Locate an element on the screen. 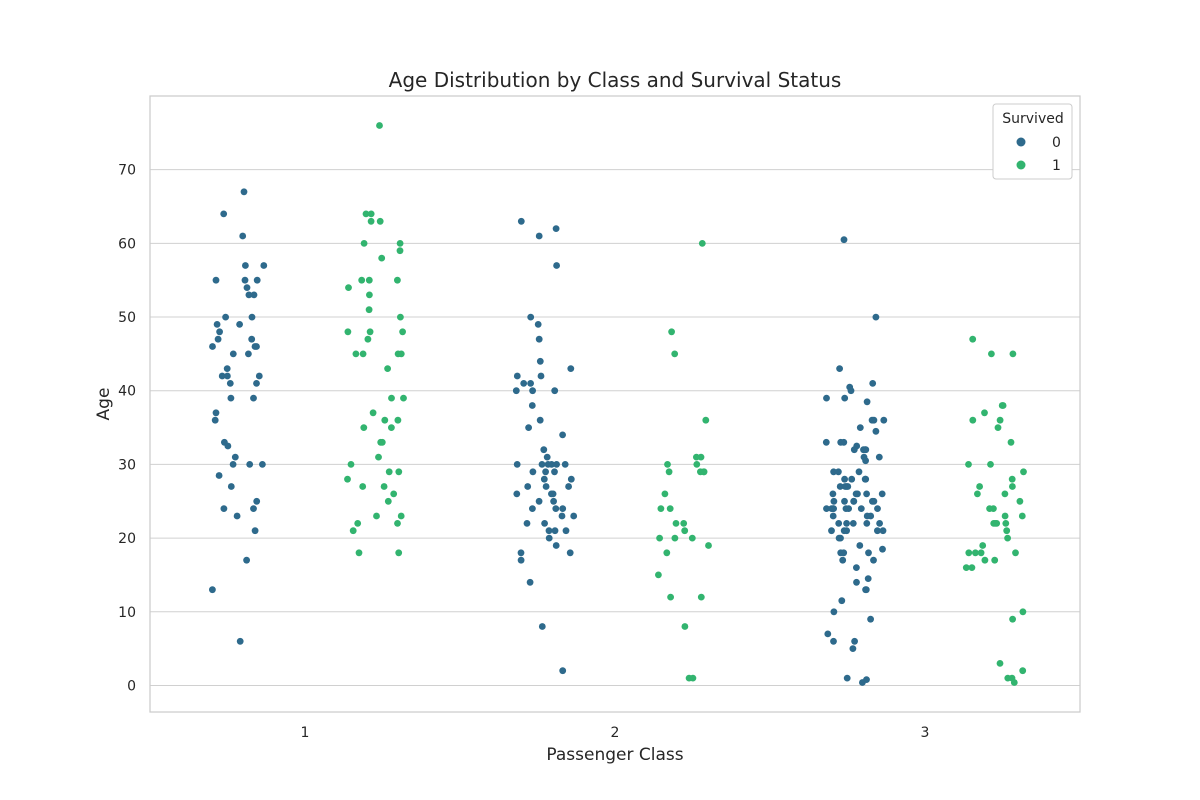 The height and width of the screenshot is (800, 1200). legend-label-1: 1 is located at coordinates (1056, 166).